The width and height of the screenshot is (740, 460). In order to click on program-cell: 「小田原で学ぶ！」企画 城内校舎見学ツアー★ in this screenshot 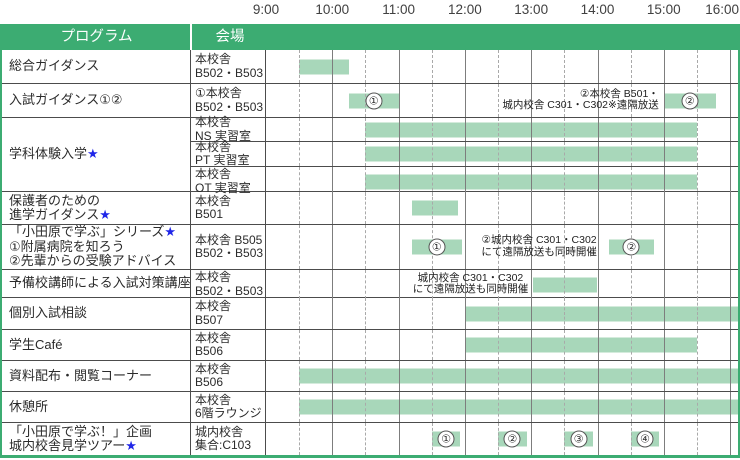, I will do `click(96, 439)`.